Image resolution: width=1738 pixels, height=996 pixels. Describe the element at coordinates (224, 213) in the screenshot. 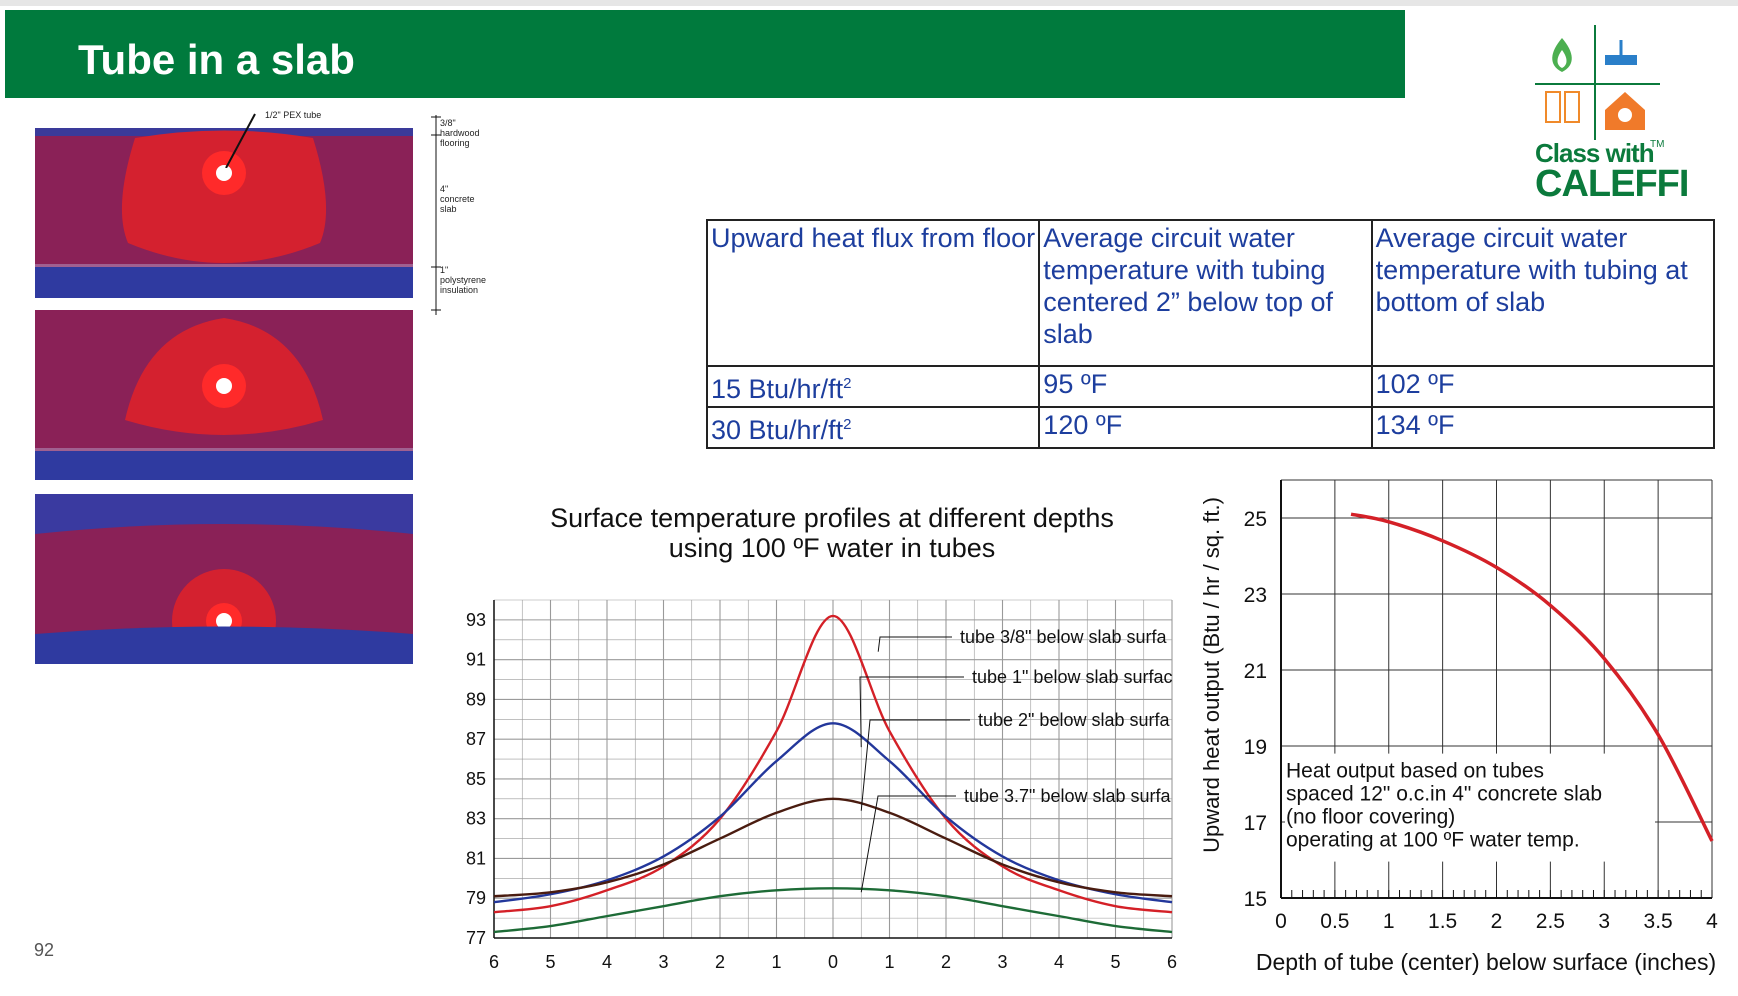

I see `slab-image-top` at that location.